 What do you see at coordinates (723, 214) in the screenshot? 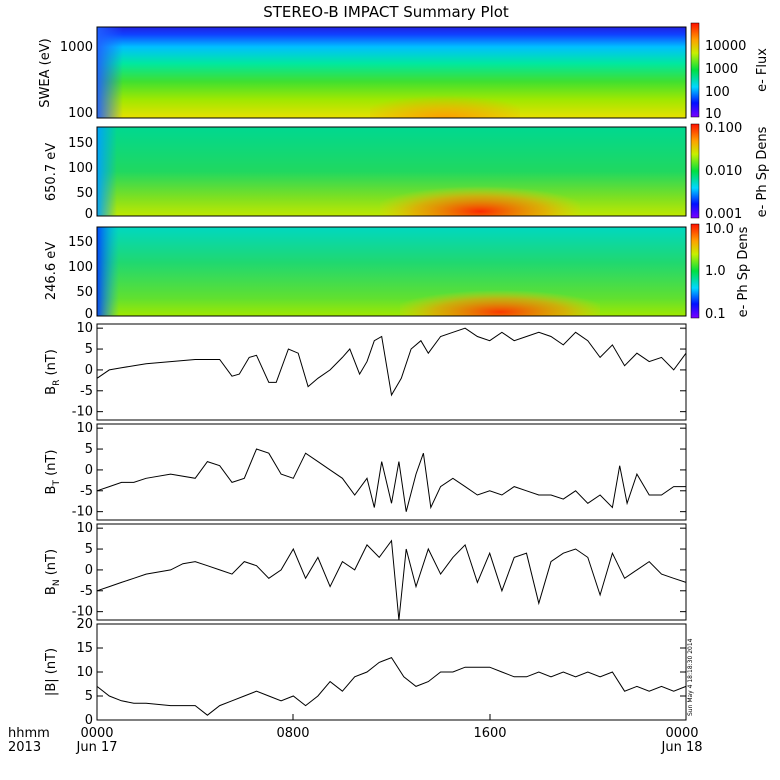
I see `pad-650-colorbar-tick: 0.001` at bounding box center [723, 214].